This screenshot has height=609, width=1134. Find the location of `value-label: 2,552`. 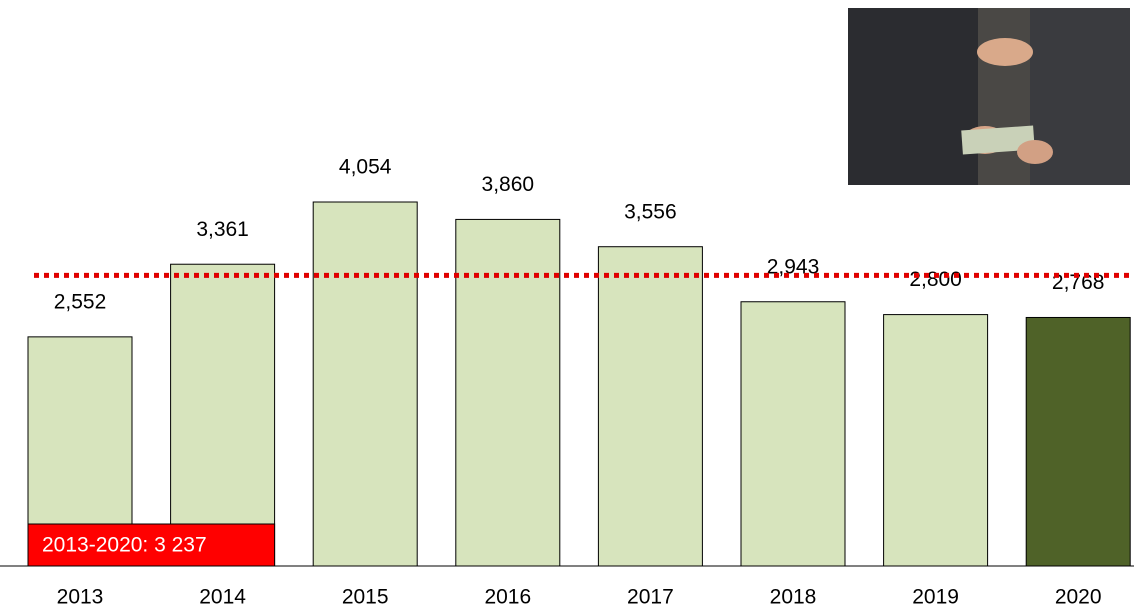

value-label: 2,552 is located at coordinates (80, 301).